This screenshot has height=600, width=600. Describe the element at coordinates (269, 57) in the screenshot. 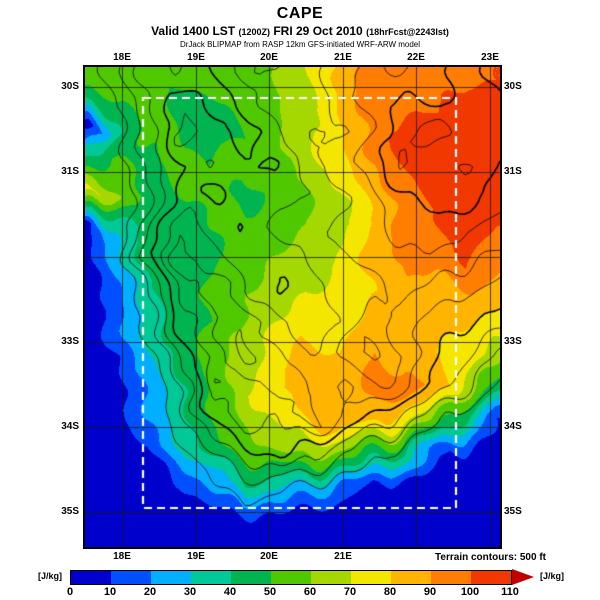

I see `lon-label-top: 20E` at that location.